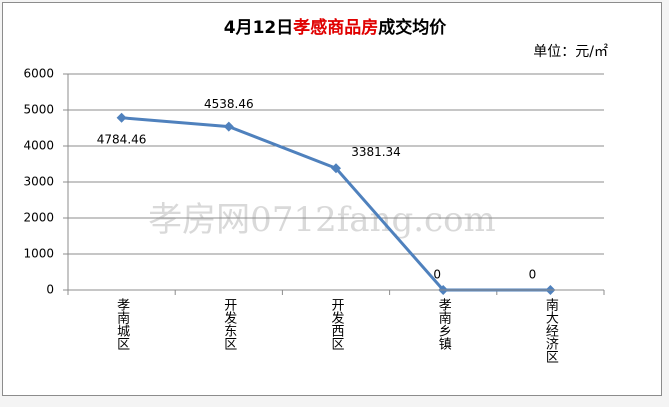 This screenshot has height=407, width=669. I want to click on title-part: 成交均价, so click(412, 27).